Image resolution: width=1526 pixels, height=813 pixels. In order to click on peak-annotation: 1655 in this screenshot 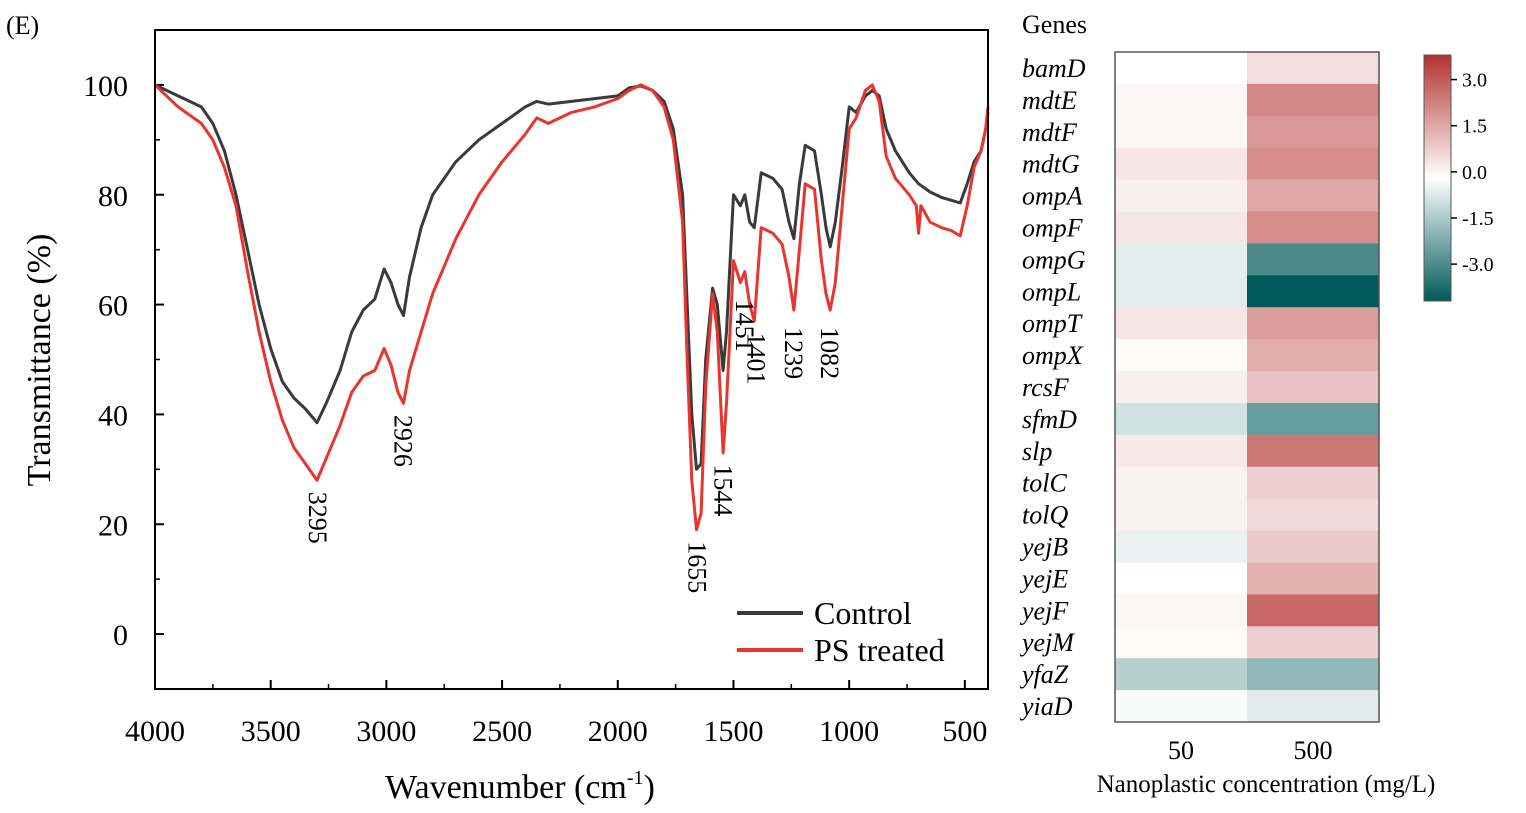, I will do `click(697, 567)`.